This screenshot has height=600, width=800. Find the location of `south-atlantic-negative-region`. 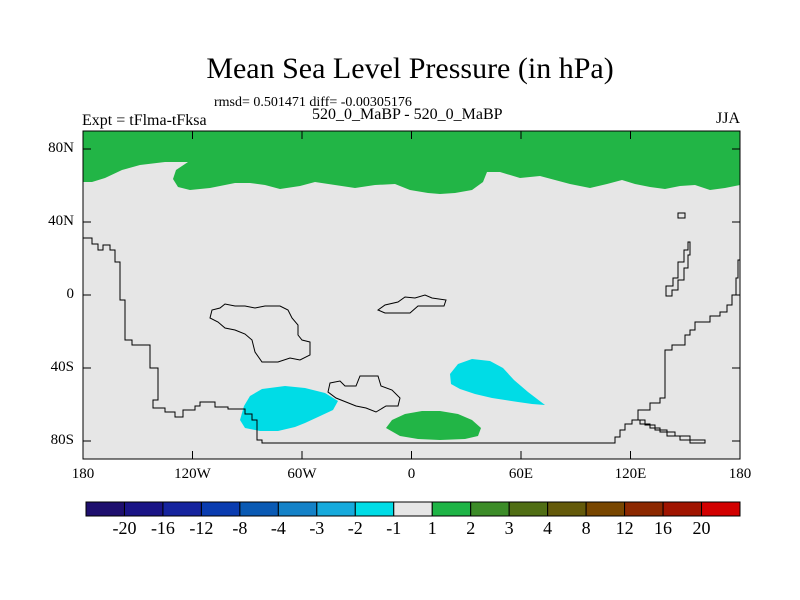

south-atlantic-negative-region is located at coordinates (497, 382).